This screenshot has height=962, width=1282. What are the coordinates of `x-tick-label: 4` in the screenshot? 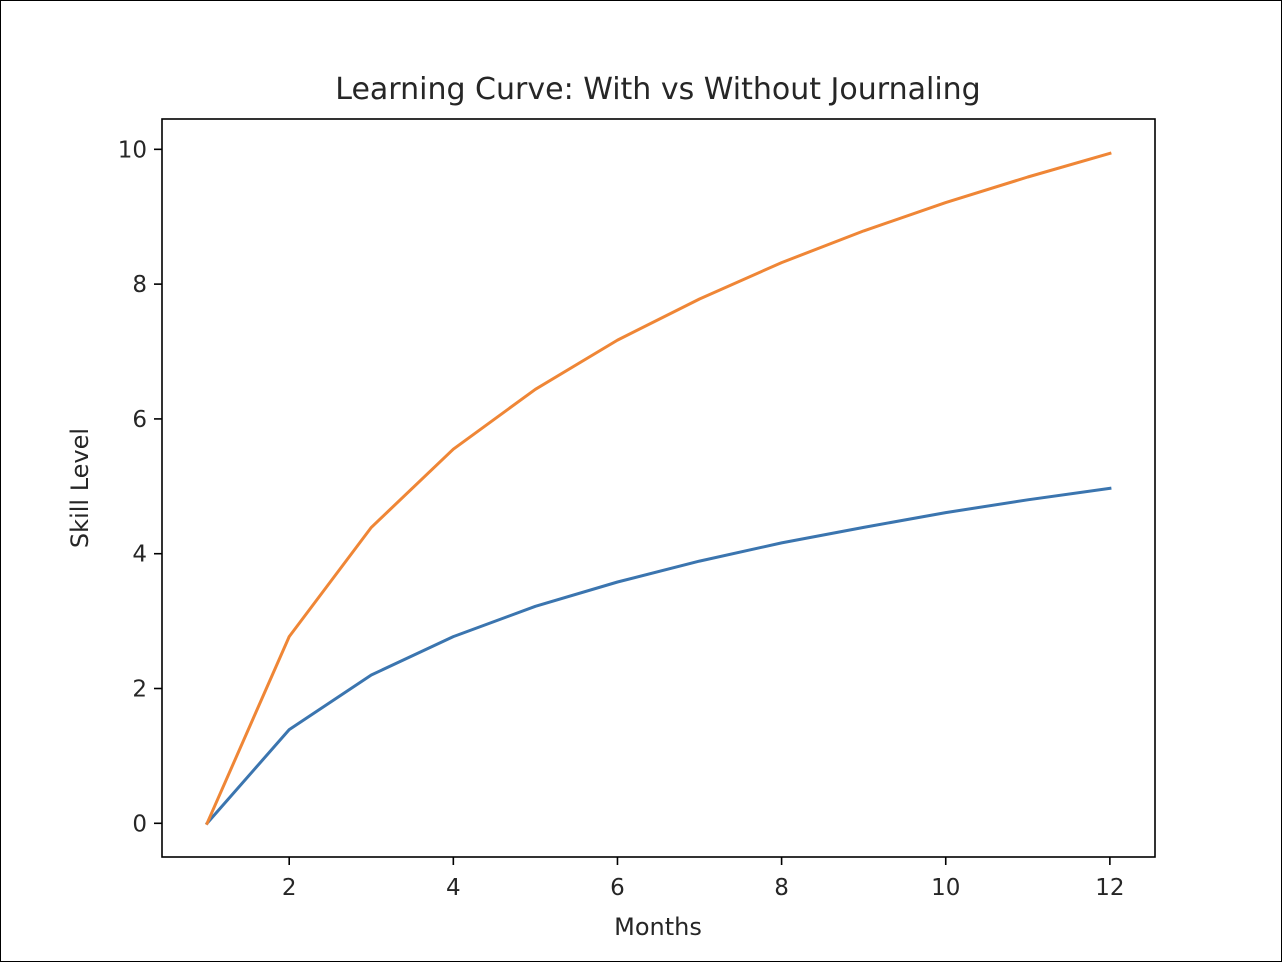 It's located at (453, 888).